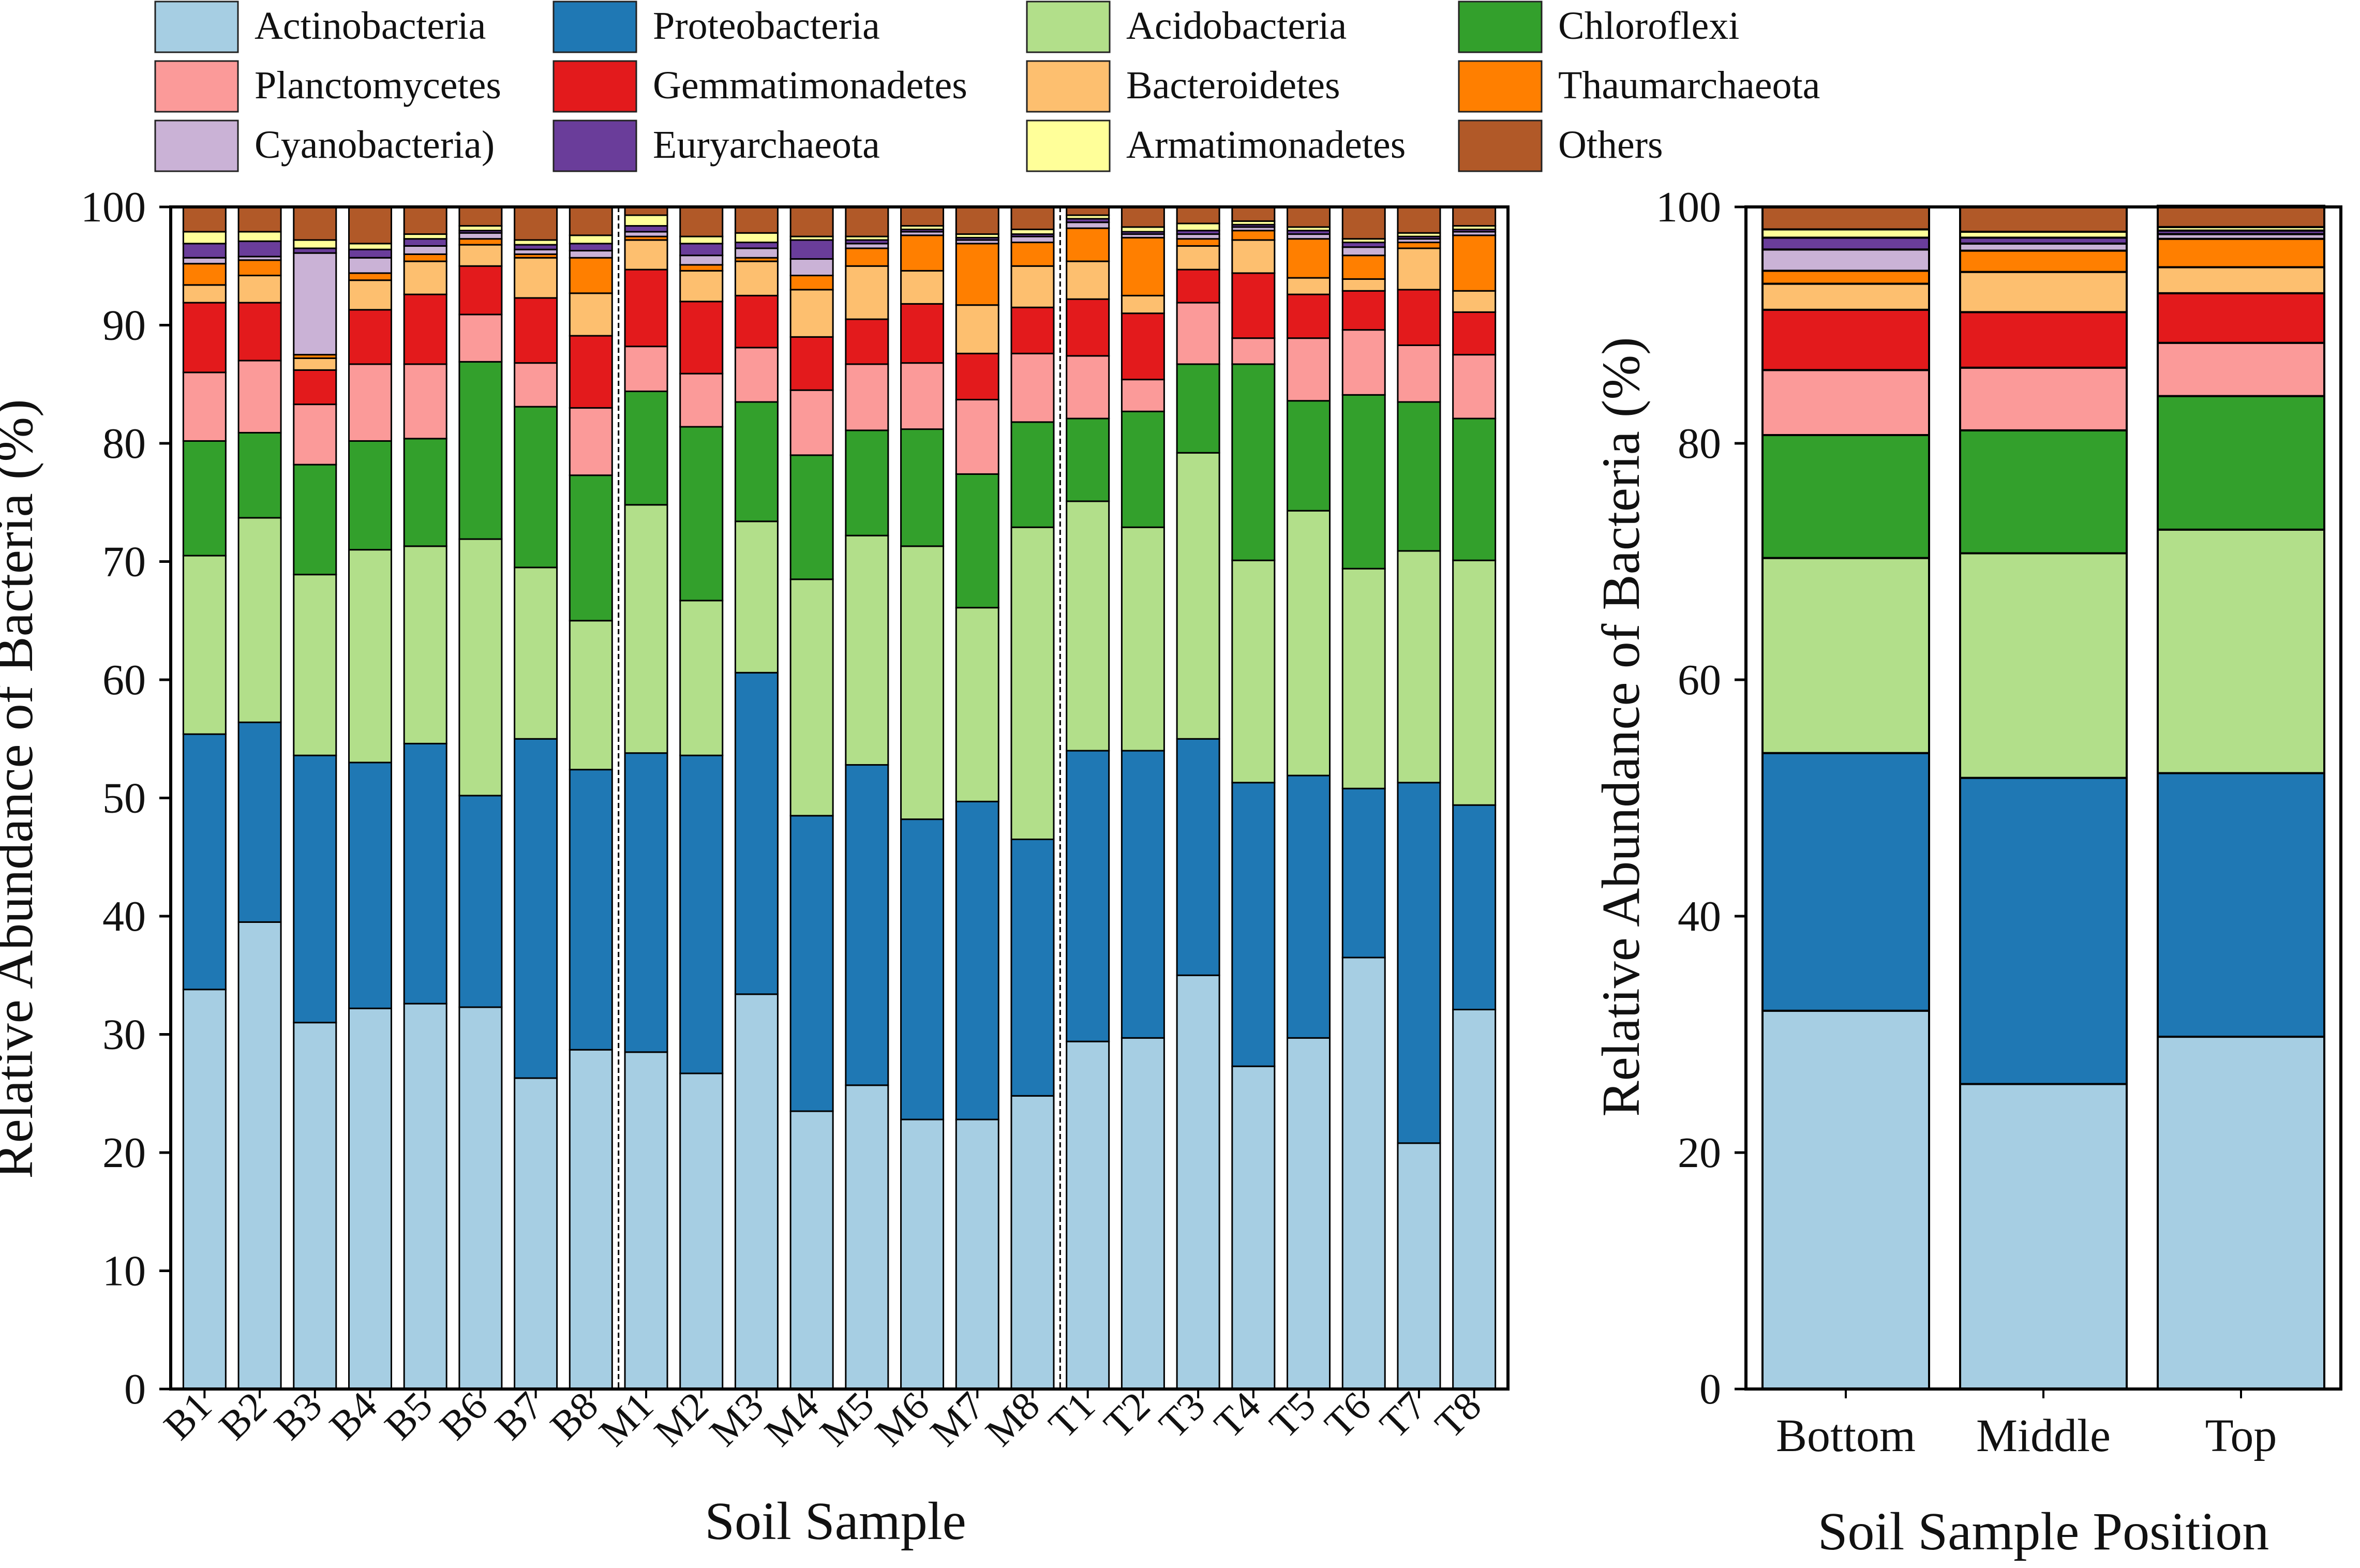 This screenshot has width=2360, height=1568. I want to click on segment-t4-bacteroidetes, so click(1253, 256).